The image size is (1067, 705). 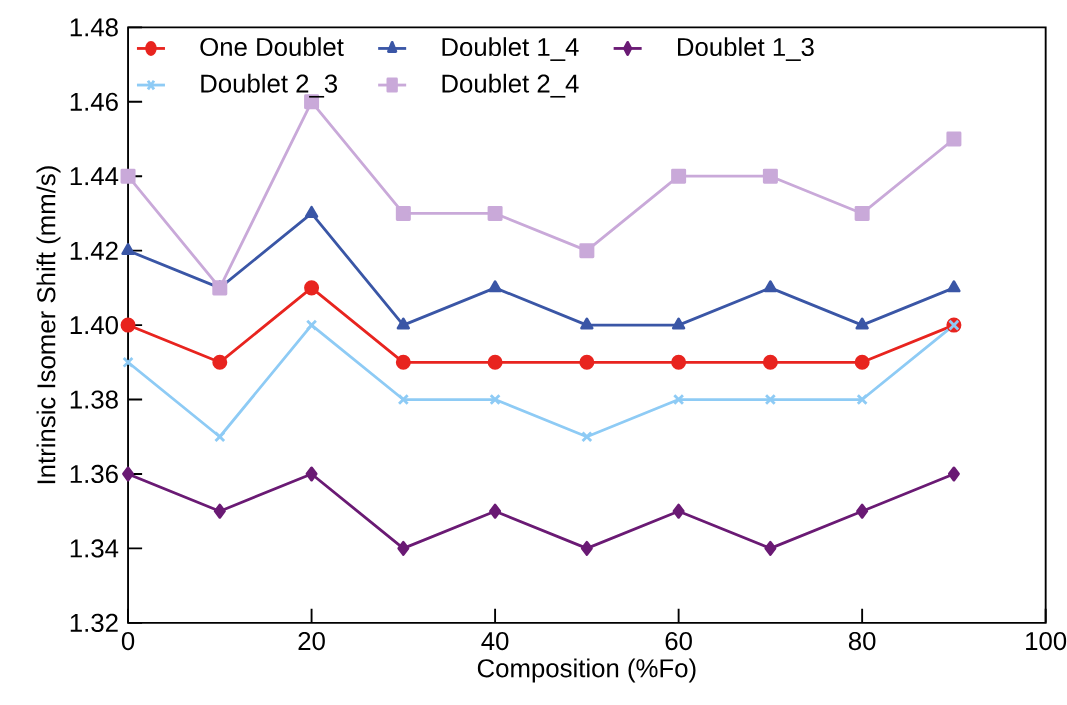 I want to click on legend-label: Doublet 1_4, so click(x=510, y=49).